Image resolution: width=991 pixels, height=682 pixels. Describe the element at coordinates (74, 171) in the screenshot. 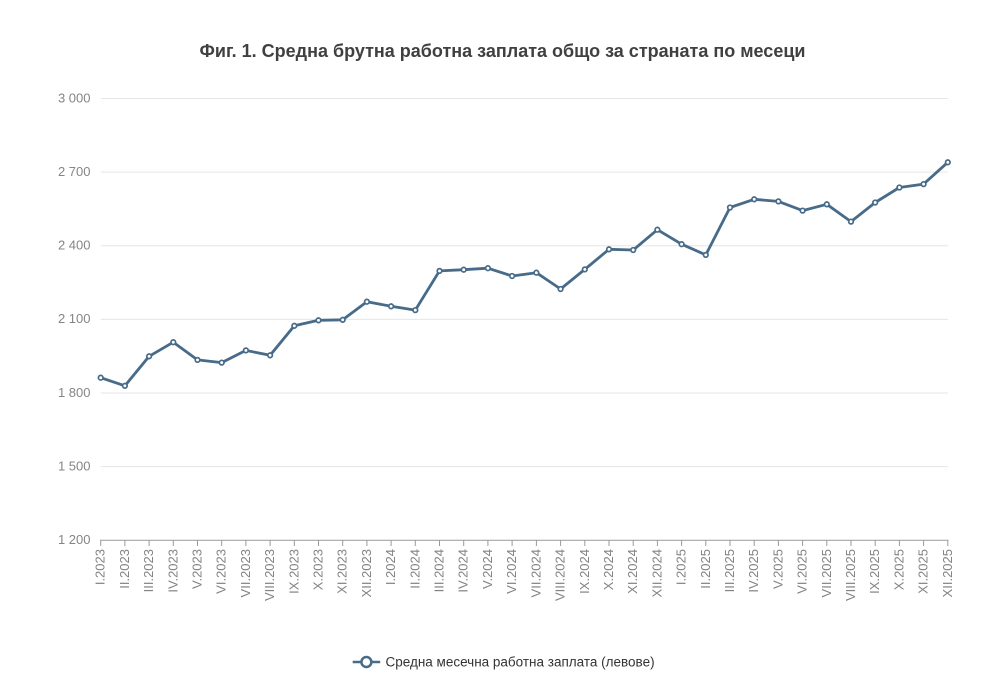

I see `svg-text: 2 700` at that location.